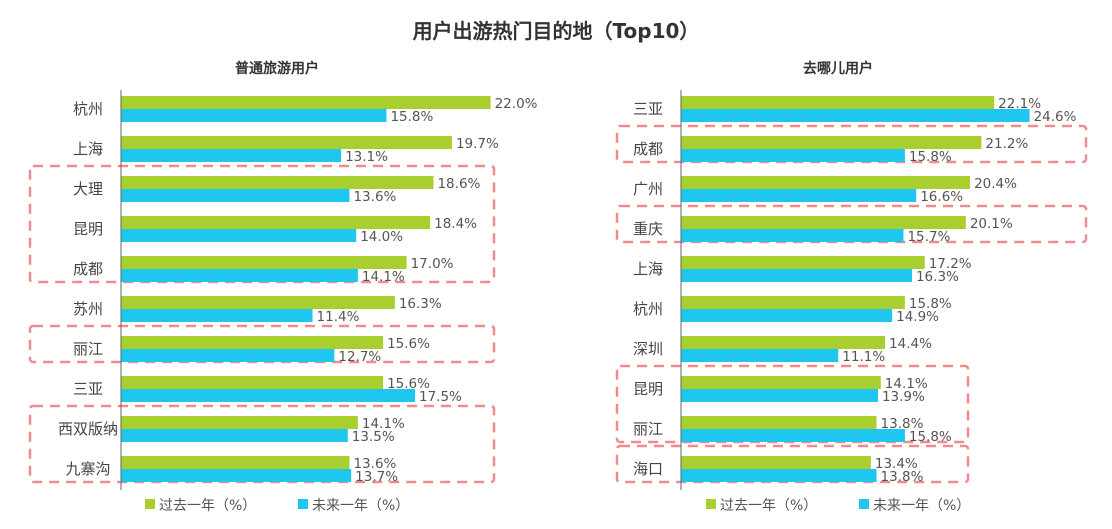 Image resolution: width=1112 pixels, height=529 pixels. I want to click on chart-title: 用户出游热门目的地（Top10）, so click(556, 31).